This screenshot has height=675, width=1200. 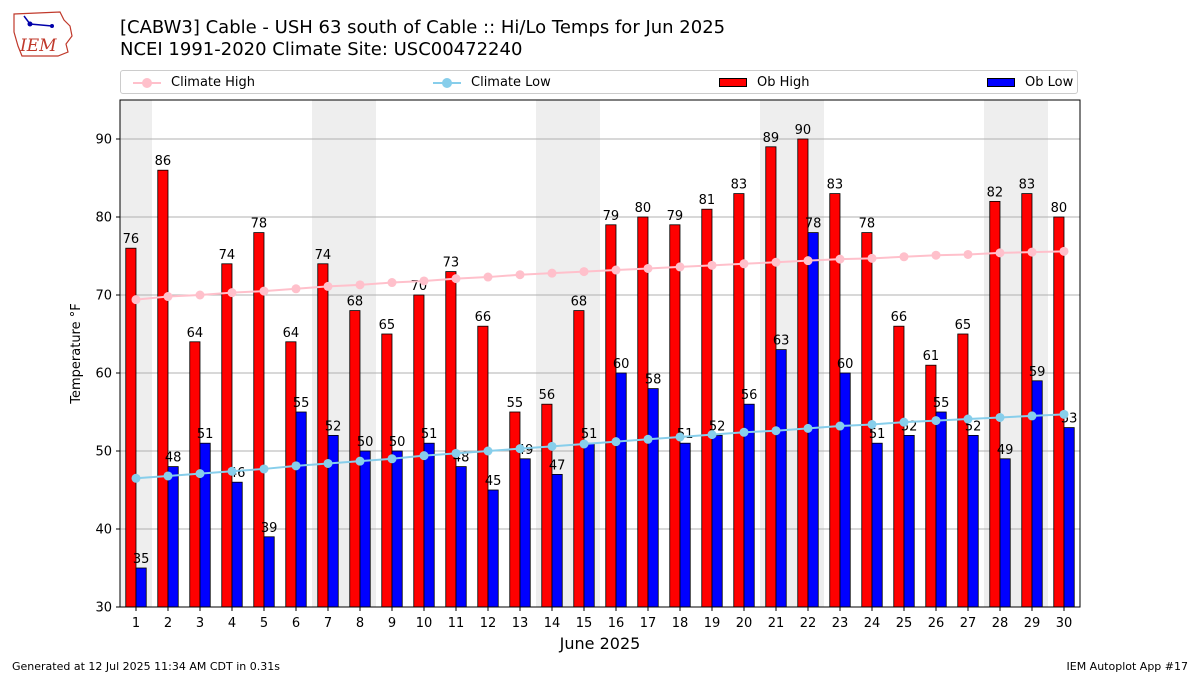 What do you see at coordinates (877, 434) in the screenshot?
I see `ob-low-label: 51` at bounding box center [877, 434].